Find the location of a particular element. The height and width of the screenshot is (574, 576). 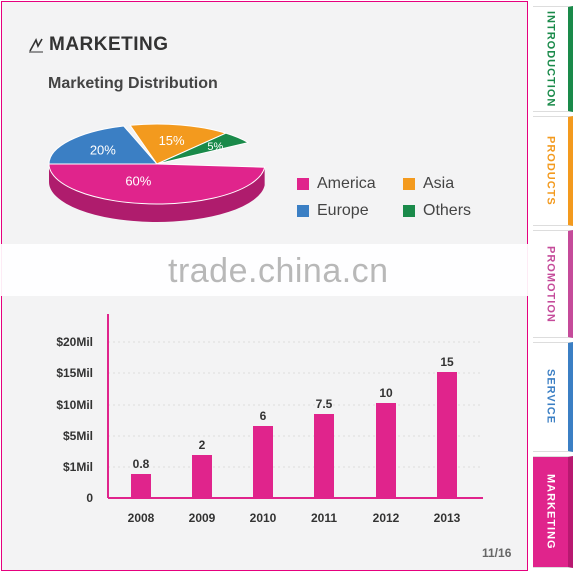

bar-2012 is located at coordinates (386, 450).